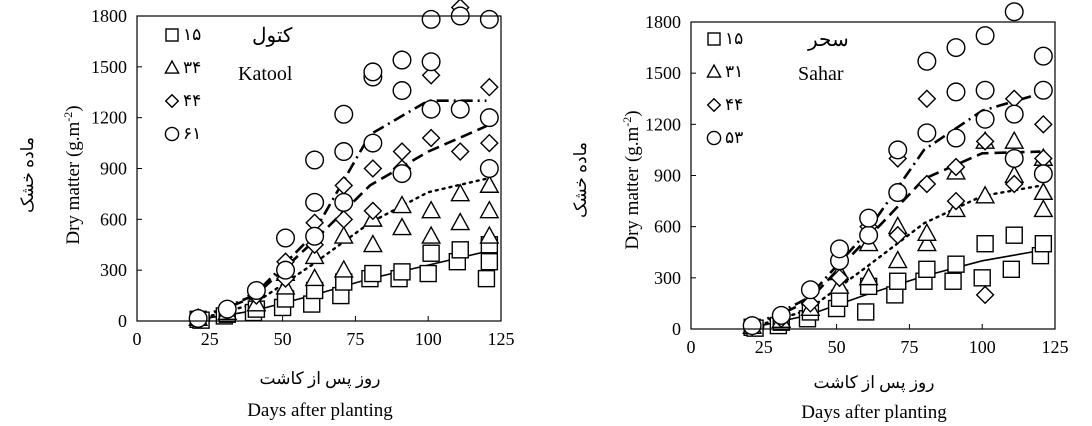 The width and height of the screenshot is (1092, 426). Describe the element at coordinates (828, 40) in the screenshot. I see `cultivar-name-fa: سحر` at that location.